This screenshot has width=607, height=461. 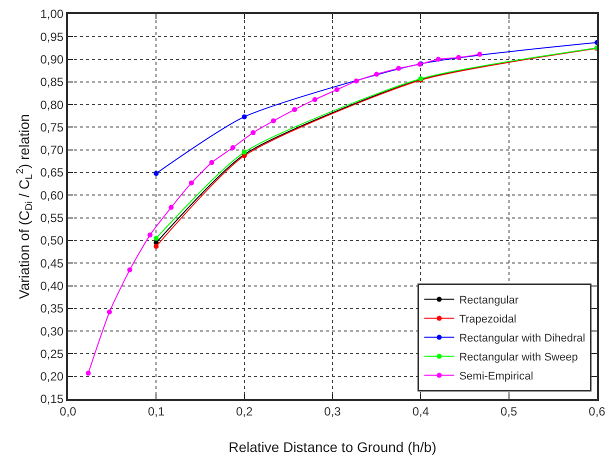 What do you see at coordinates (52, 218) in the screenshot?
I see `y-tick-label: 0,55` at bounding box center [52, 218].